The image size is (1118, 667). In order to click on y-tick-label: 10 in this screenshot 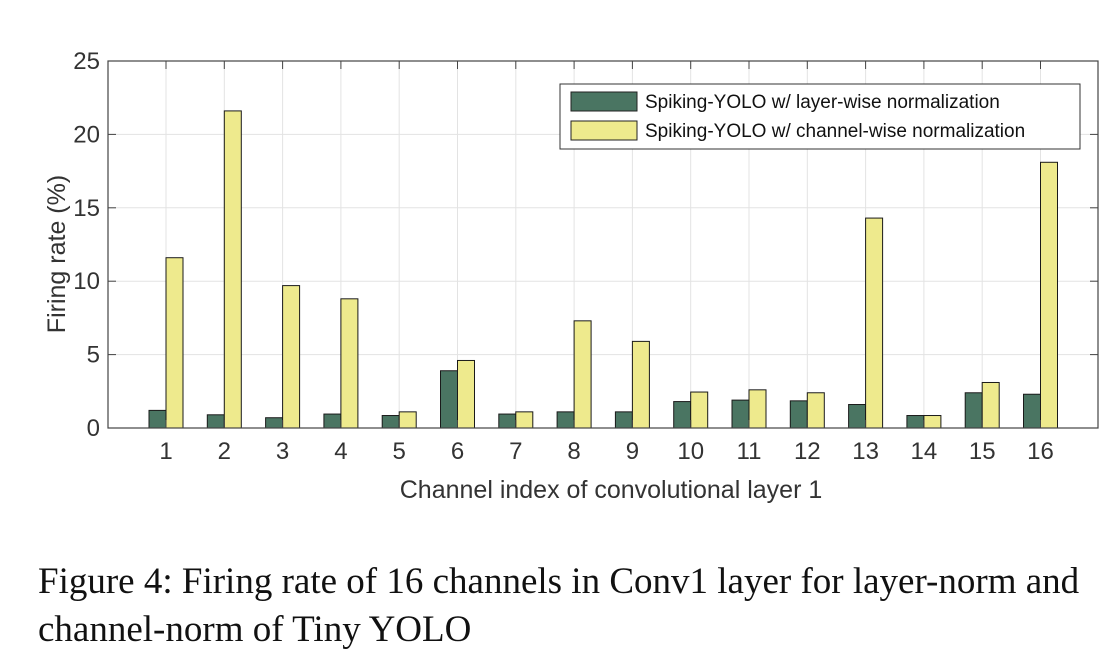, I will do `click(86, 281)`.